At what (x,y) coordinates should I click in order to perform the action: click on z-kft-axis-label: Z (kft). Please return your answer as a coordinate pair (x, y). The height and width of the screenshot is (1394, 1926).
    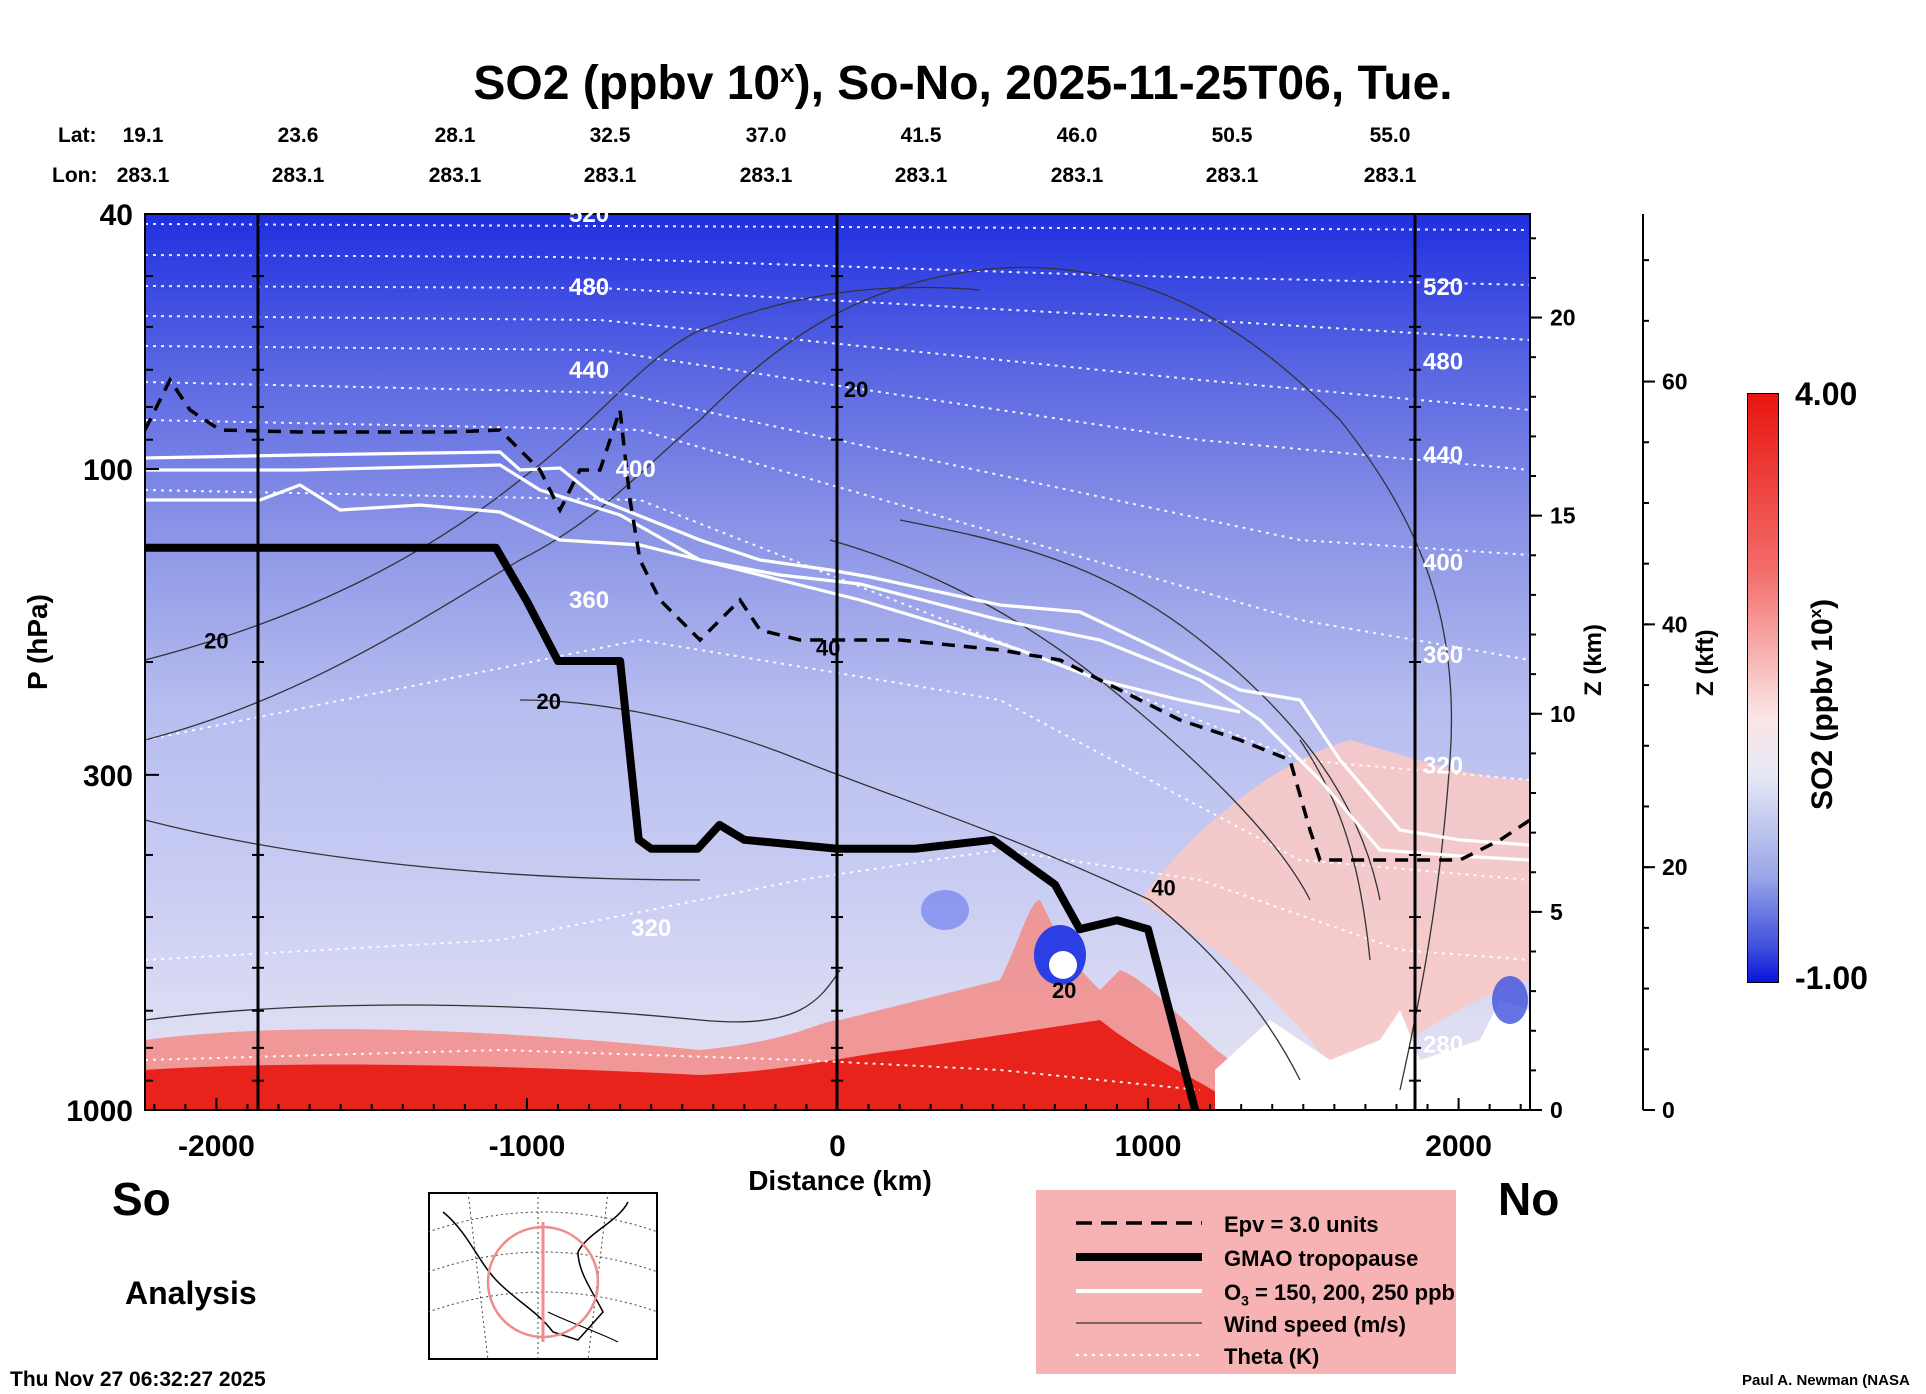
    Looking at the image, I should click on (1705, 662).